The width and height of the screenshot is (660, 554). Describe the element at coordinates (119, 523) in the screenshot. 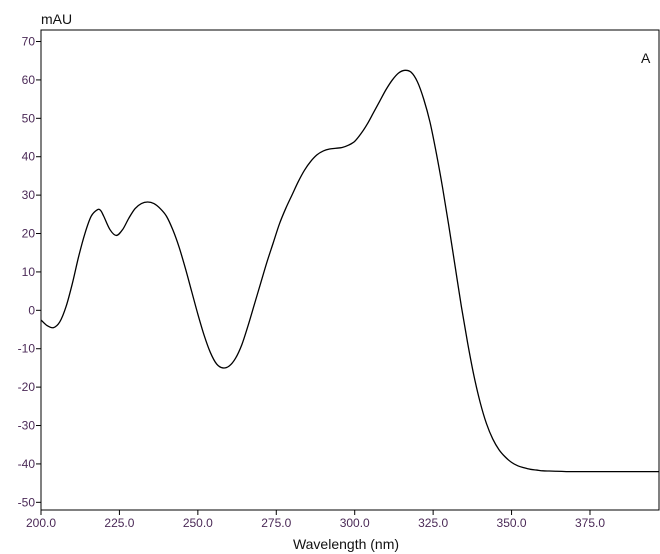

I see `x-tick-label: 225.0` at that location.